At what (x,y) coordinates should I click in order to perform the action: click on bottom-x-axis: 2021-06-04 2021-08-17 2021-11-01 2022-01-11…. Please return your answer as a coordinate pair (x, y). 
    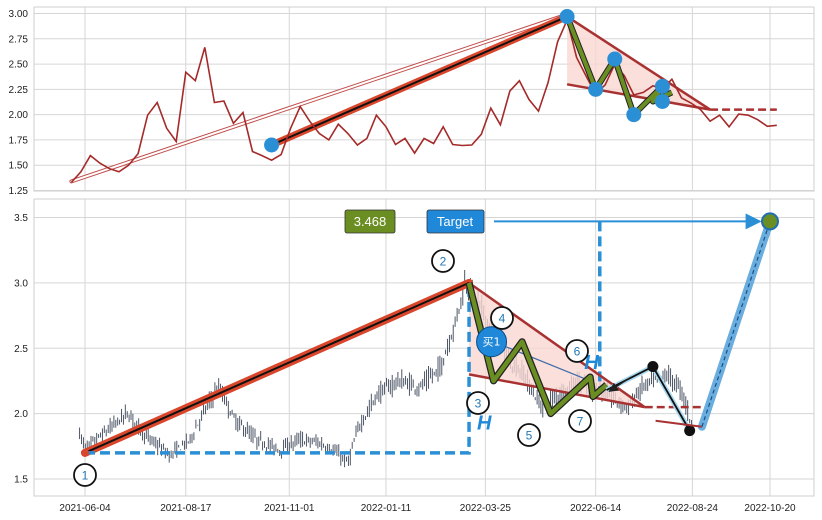
    Looking at the image, I should click on (427, 508).